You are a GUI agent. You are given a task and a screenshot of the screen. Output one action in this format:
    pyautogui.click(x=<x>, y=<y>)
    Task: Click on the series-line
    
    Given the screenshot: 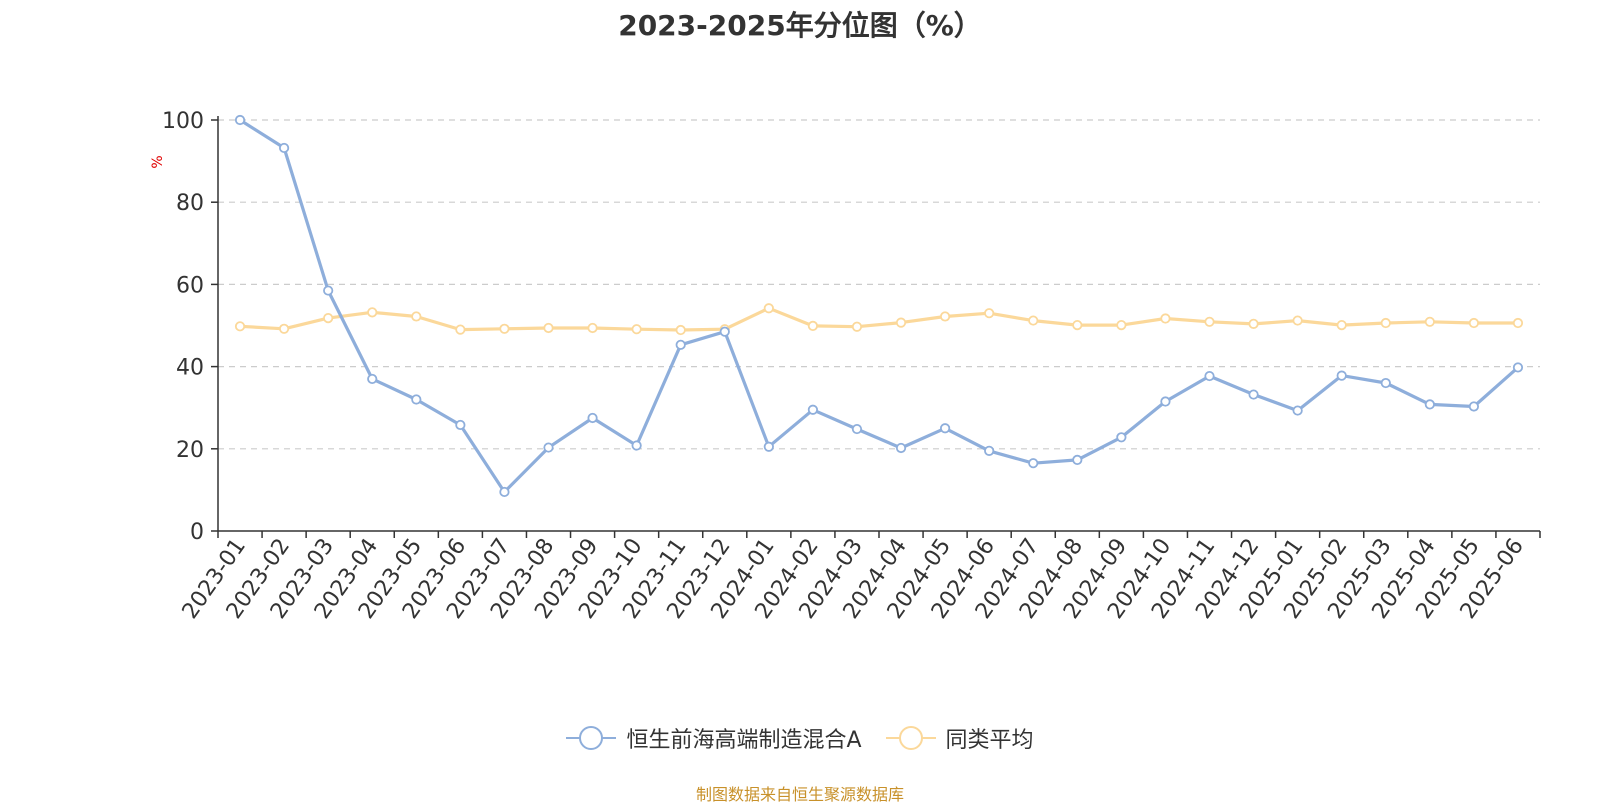 What is the action you would take?
    pyautogui.click(x=879, y=319)
    